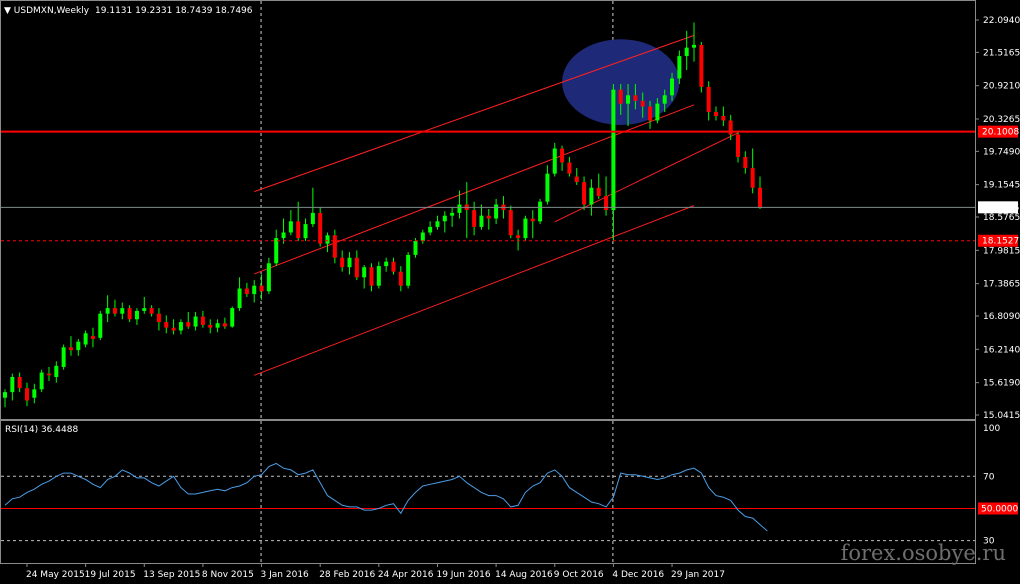 This screenshot has height=584, width=1020. Describe the element at coordinates (1001, 21) in the screenshot. I see `y-tick-label: 22.0940` at that location.